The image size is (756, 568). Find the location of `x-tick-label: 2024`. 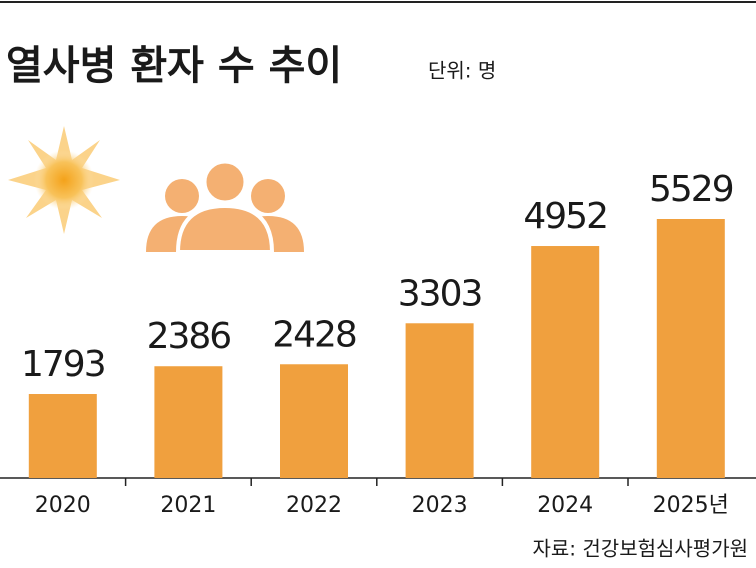

x-tick-label: 2024 is located at coordinates (565, 505).